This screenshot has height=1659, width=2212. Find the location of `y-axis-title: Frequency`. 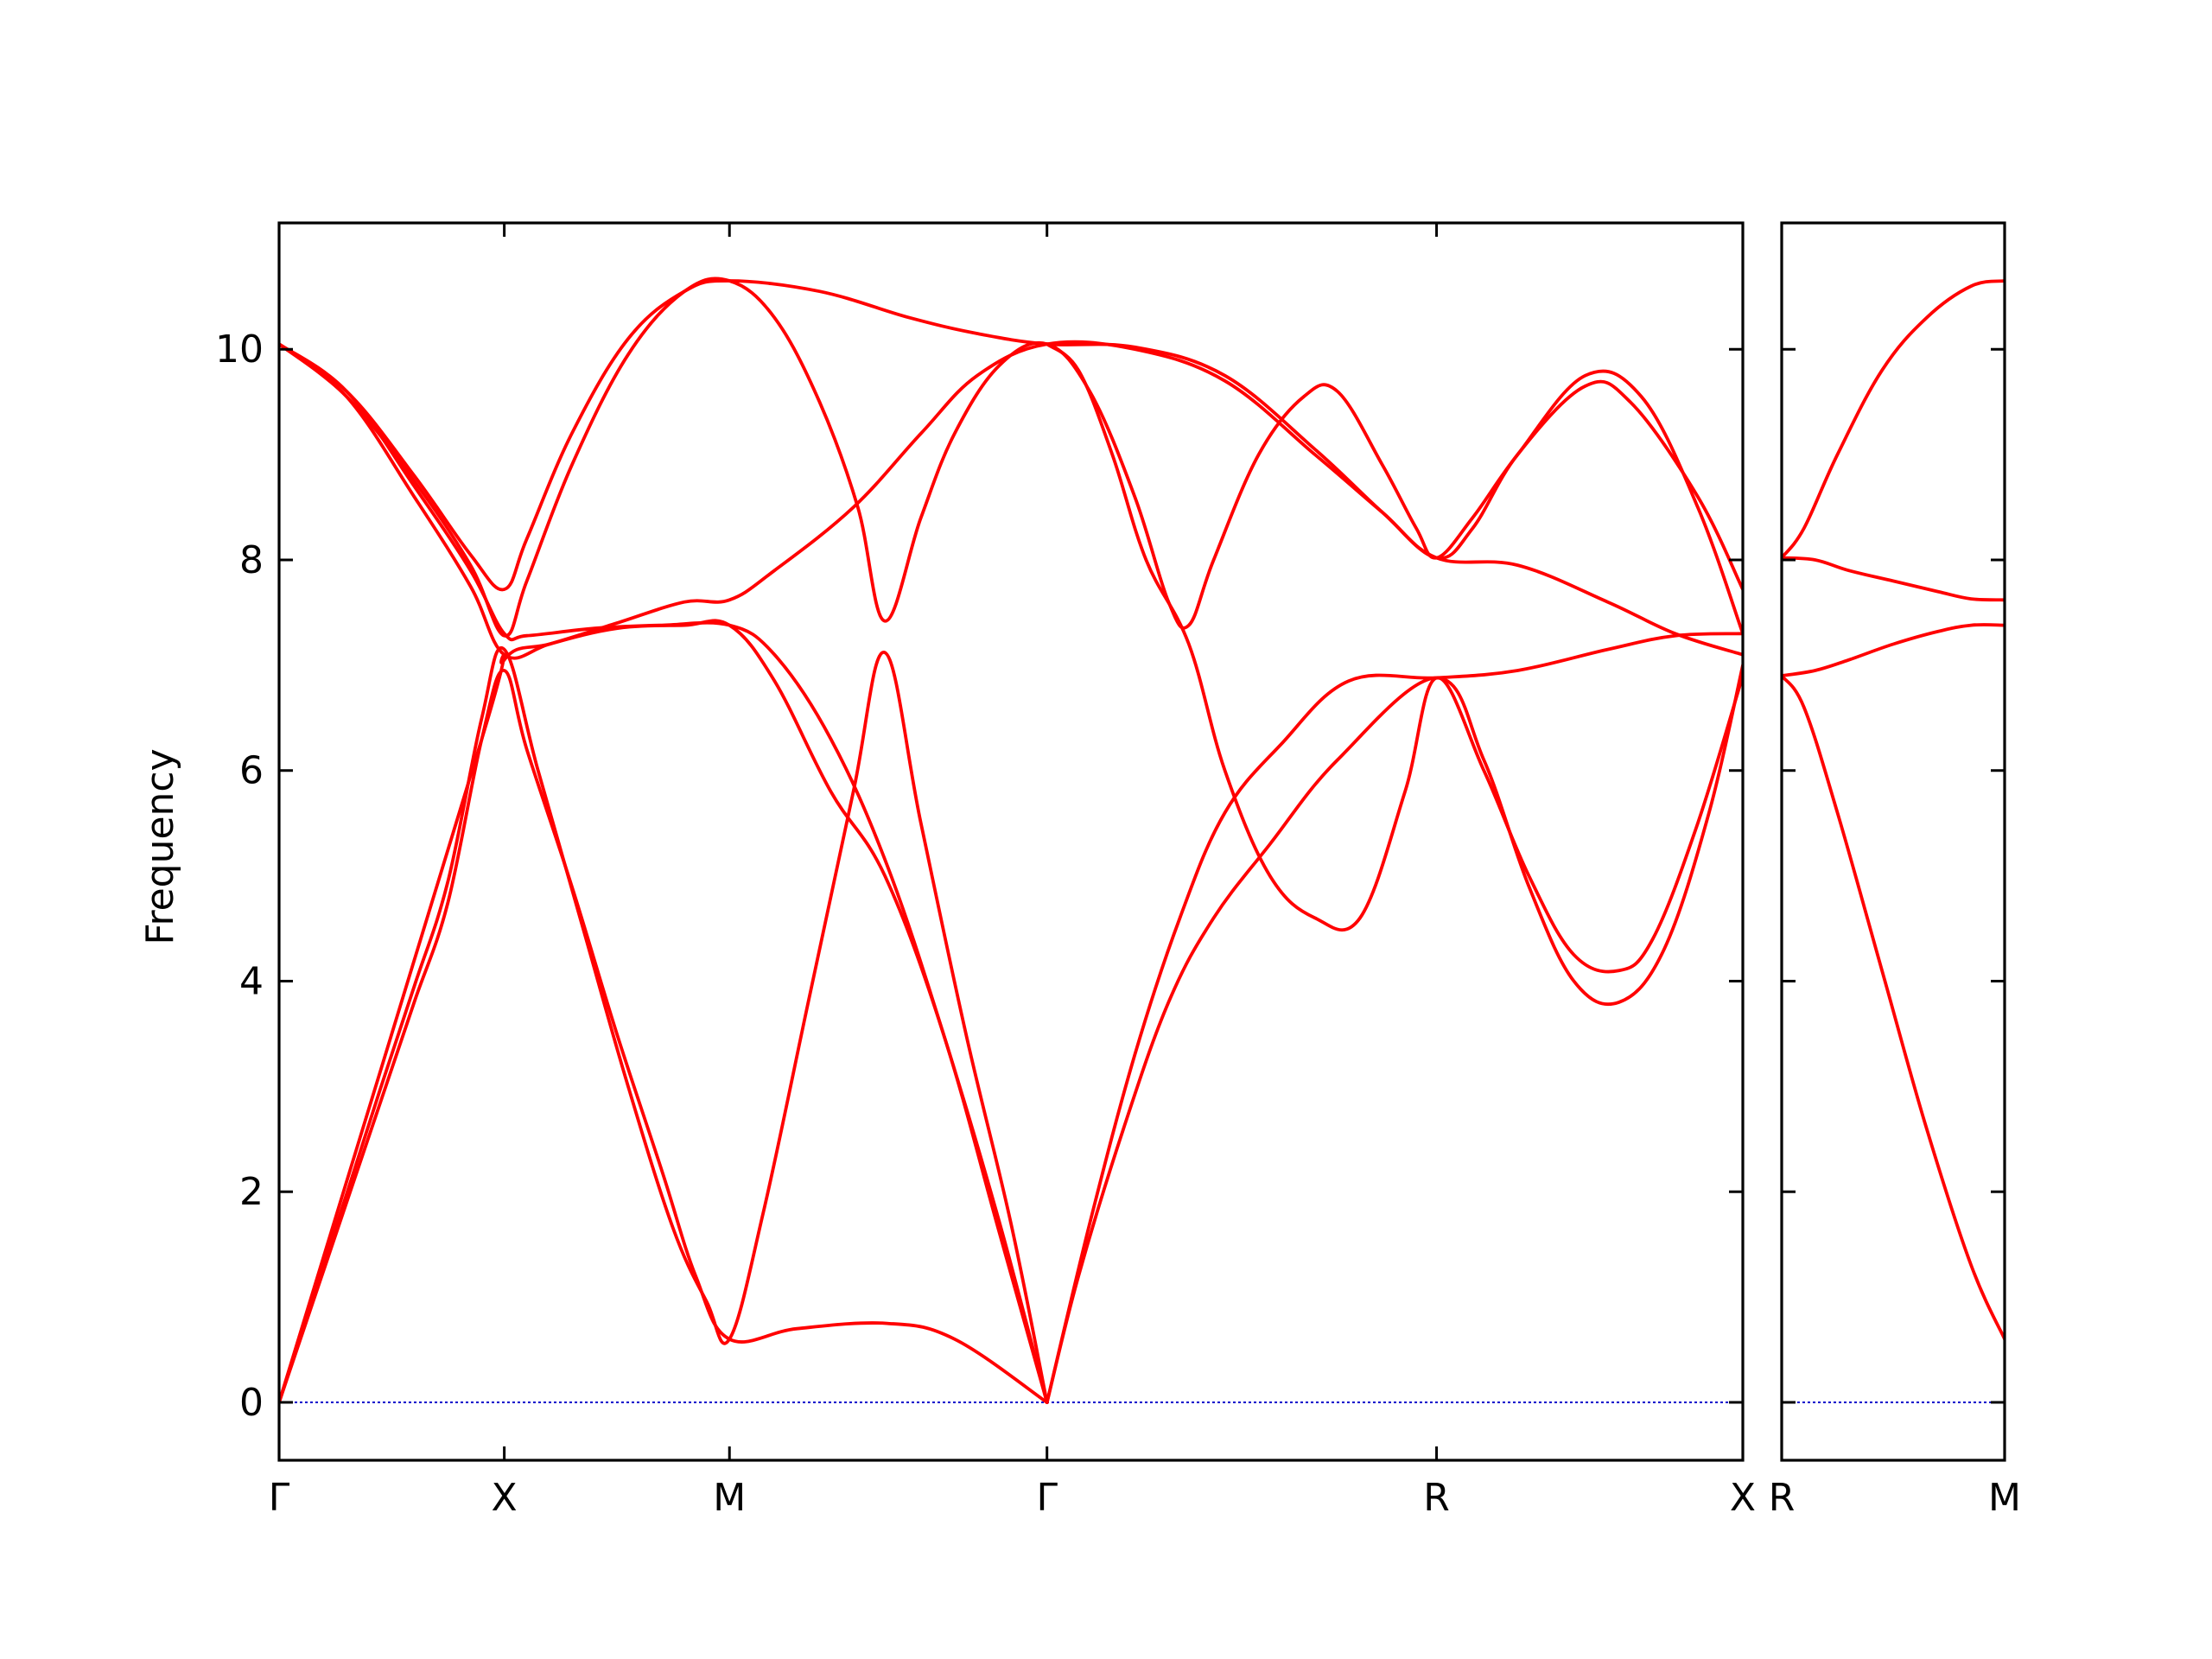

y-axis-title: Frequency is located at coordinates (160, 846).